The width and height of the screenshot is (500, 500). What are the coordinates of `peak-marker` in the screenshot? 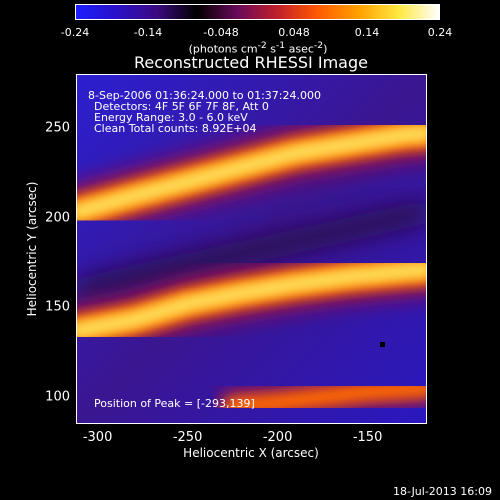 It's located at (382, 344).